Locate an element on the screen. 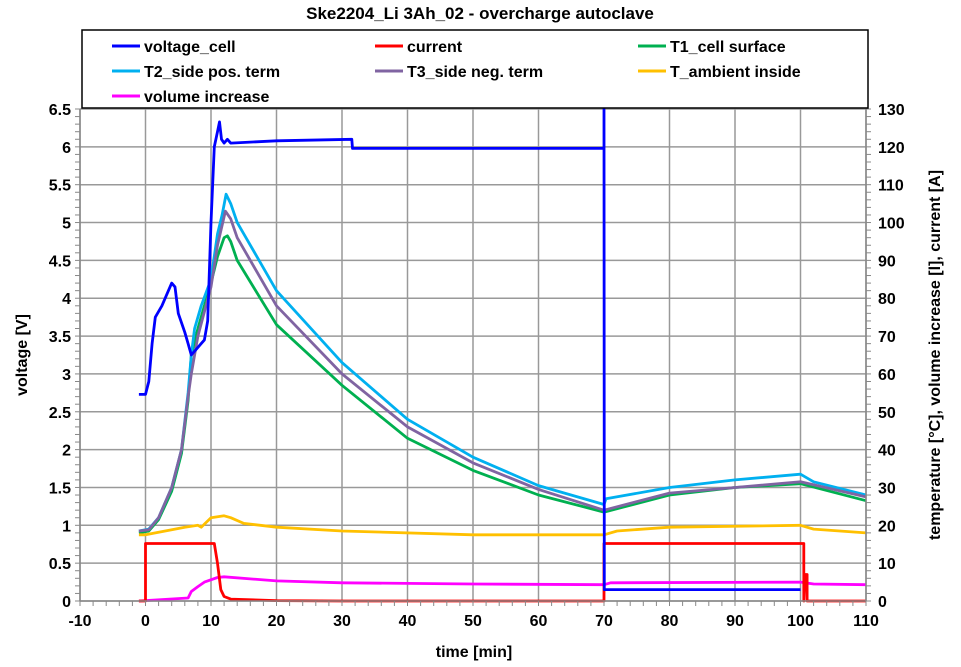  x-tick-label: 80 is located at coordinates (670, 621).